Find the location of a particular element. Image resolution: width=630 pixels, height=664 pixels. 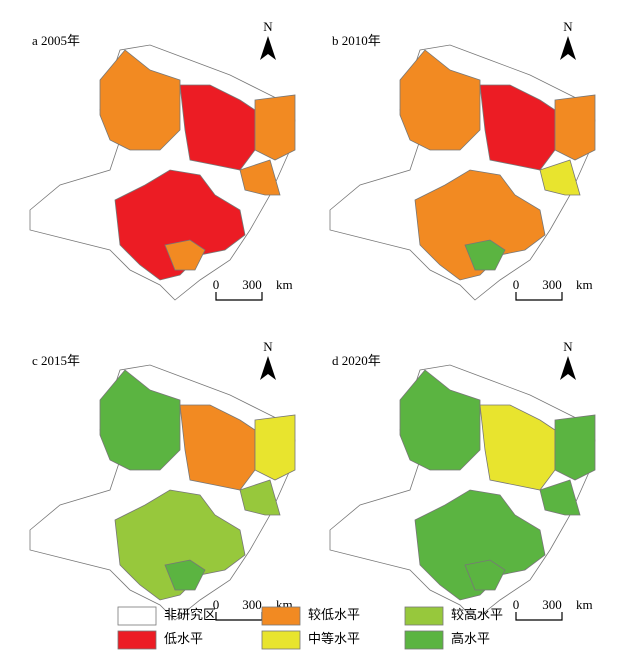

panel-label: c 2015年 is located at coordinates (56, 360).